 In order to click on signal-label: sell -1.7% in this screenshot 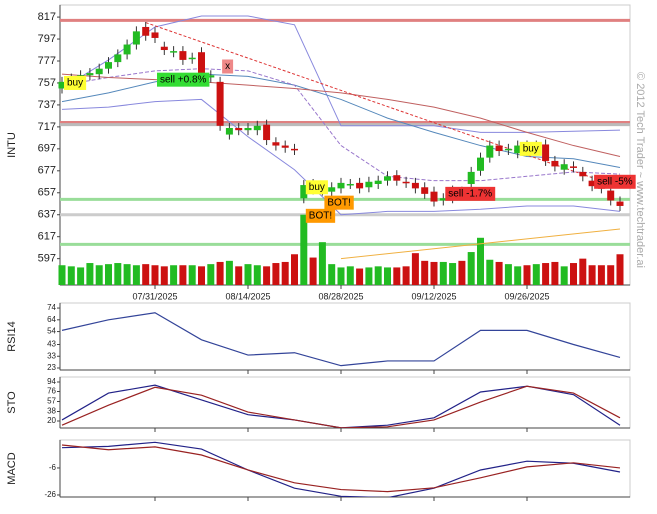, I will do `click(470, 194)`.